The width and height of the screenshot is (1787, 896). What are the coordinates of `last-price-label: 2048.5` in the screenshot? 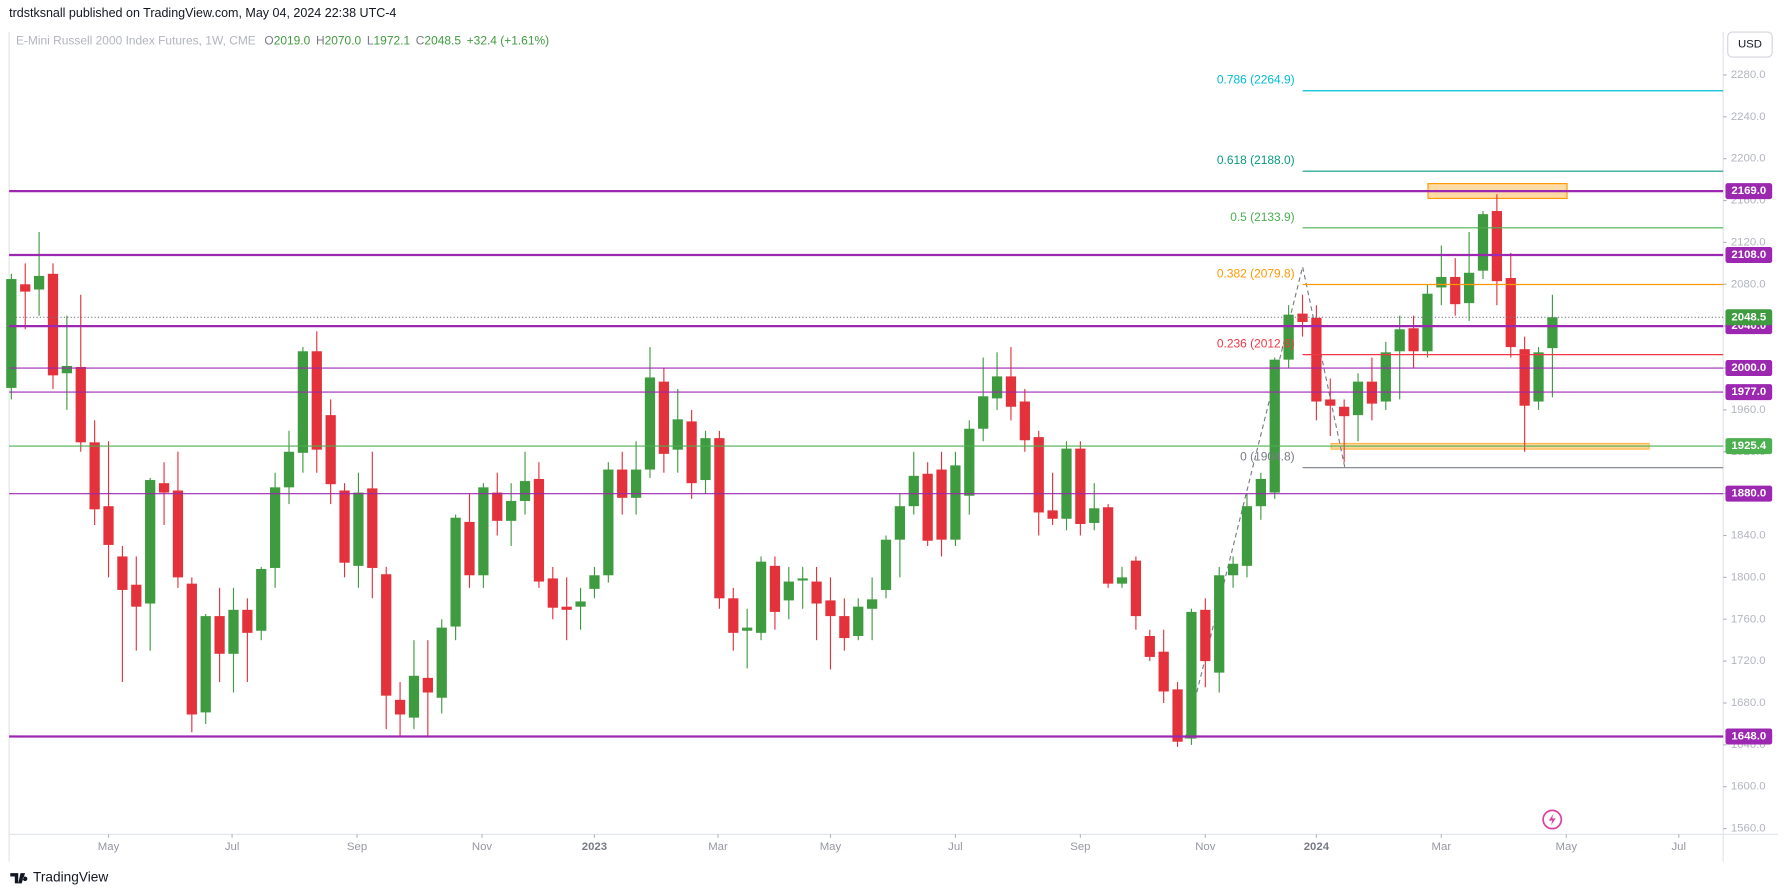 It's located at (1748, 317).